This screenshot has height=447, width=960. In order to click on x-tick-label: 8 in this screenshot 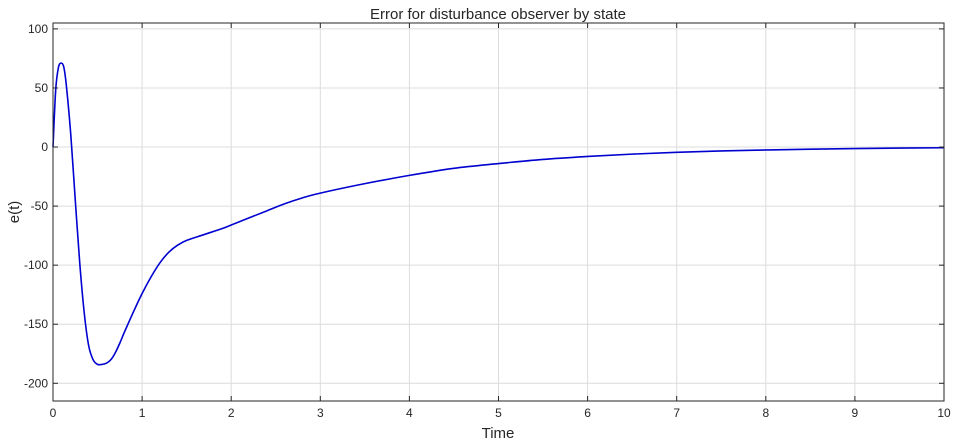, I will do `click(765, 413)`.